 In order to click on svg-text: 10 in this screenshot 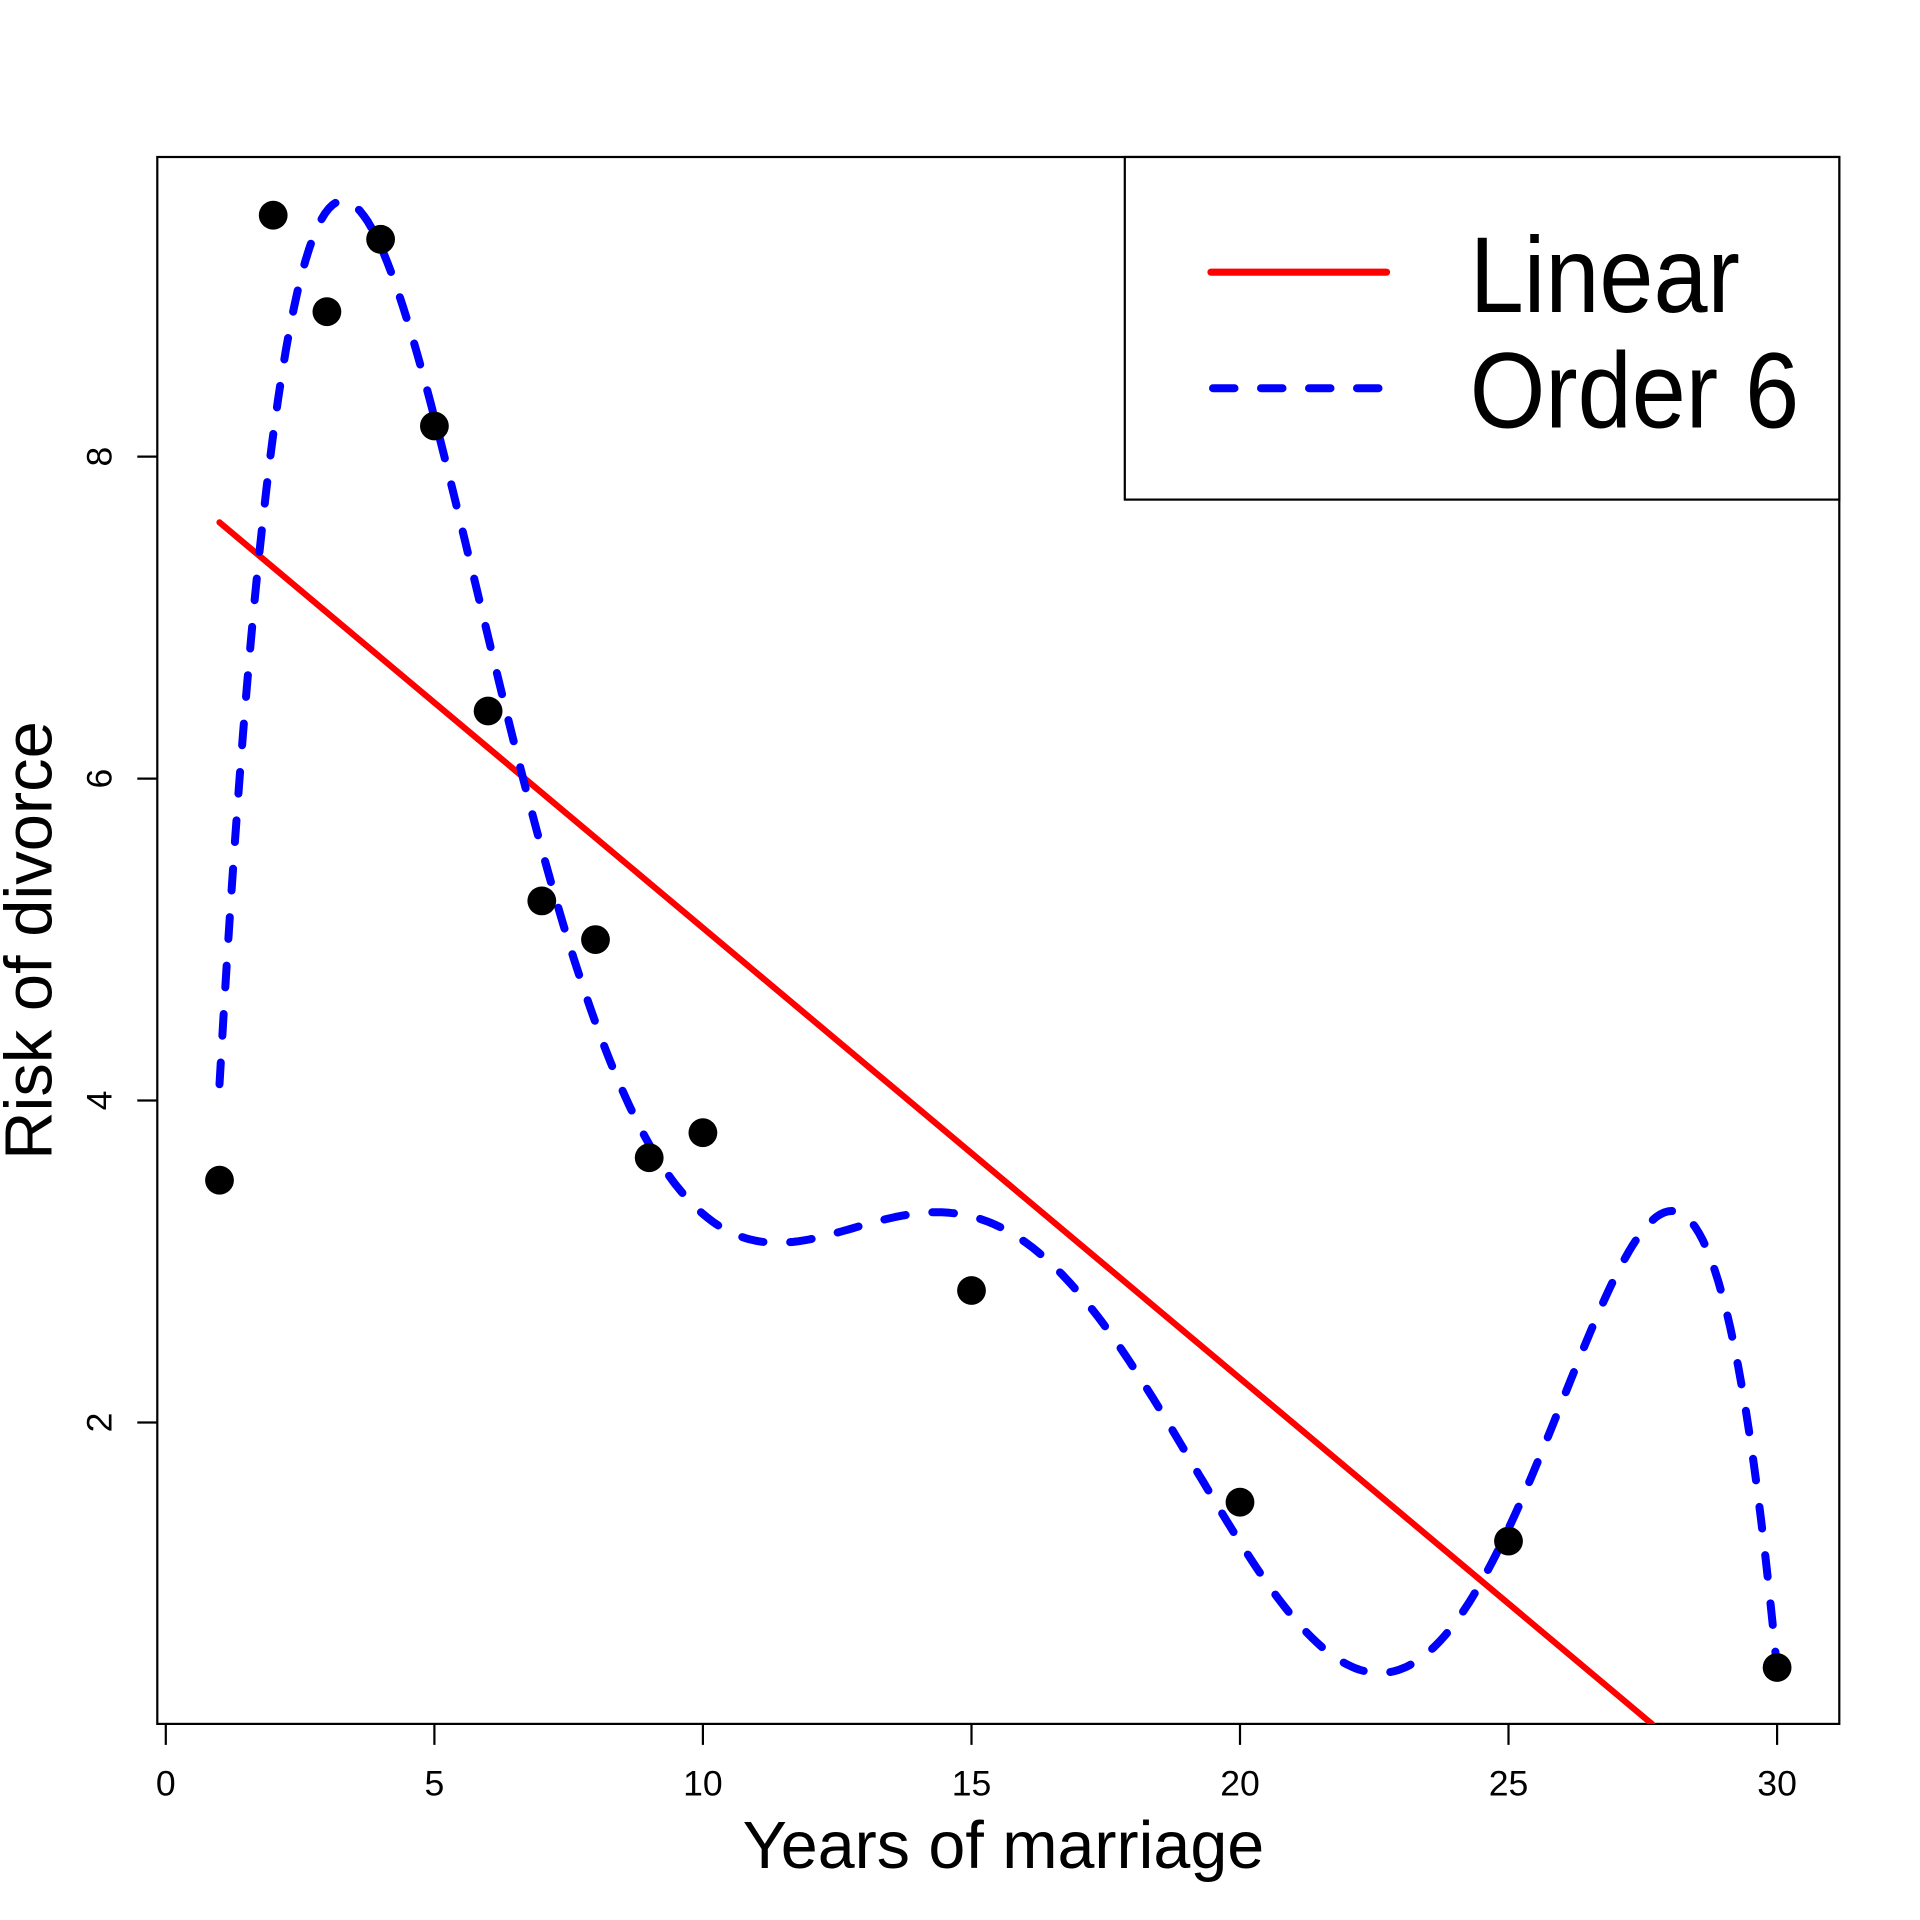, I will do `click(703, 1783)`.